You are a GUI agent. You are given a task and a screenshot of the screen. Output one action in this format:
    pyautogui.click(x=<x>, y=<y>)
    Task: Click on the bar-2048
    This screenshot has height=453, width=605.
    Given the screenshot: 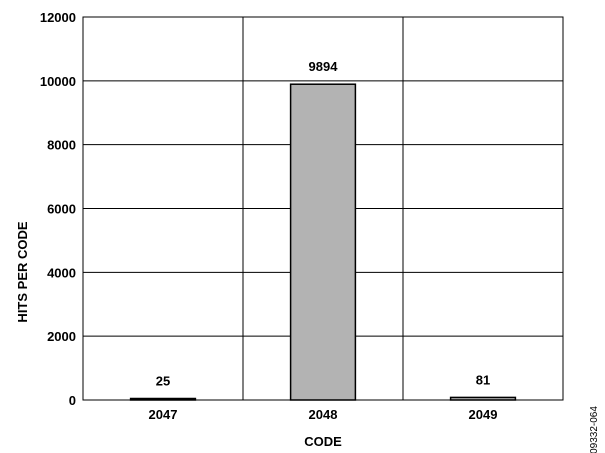 What is the action you would take?
    pyautogui.click(x=323, y=242)
    